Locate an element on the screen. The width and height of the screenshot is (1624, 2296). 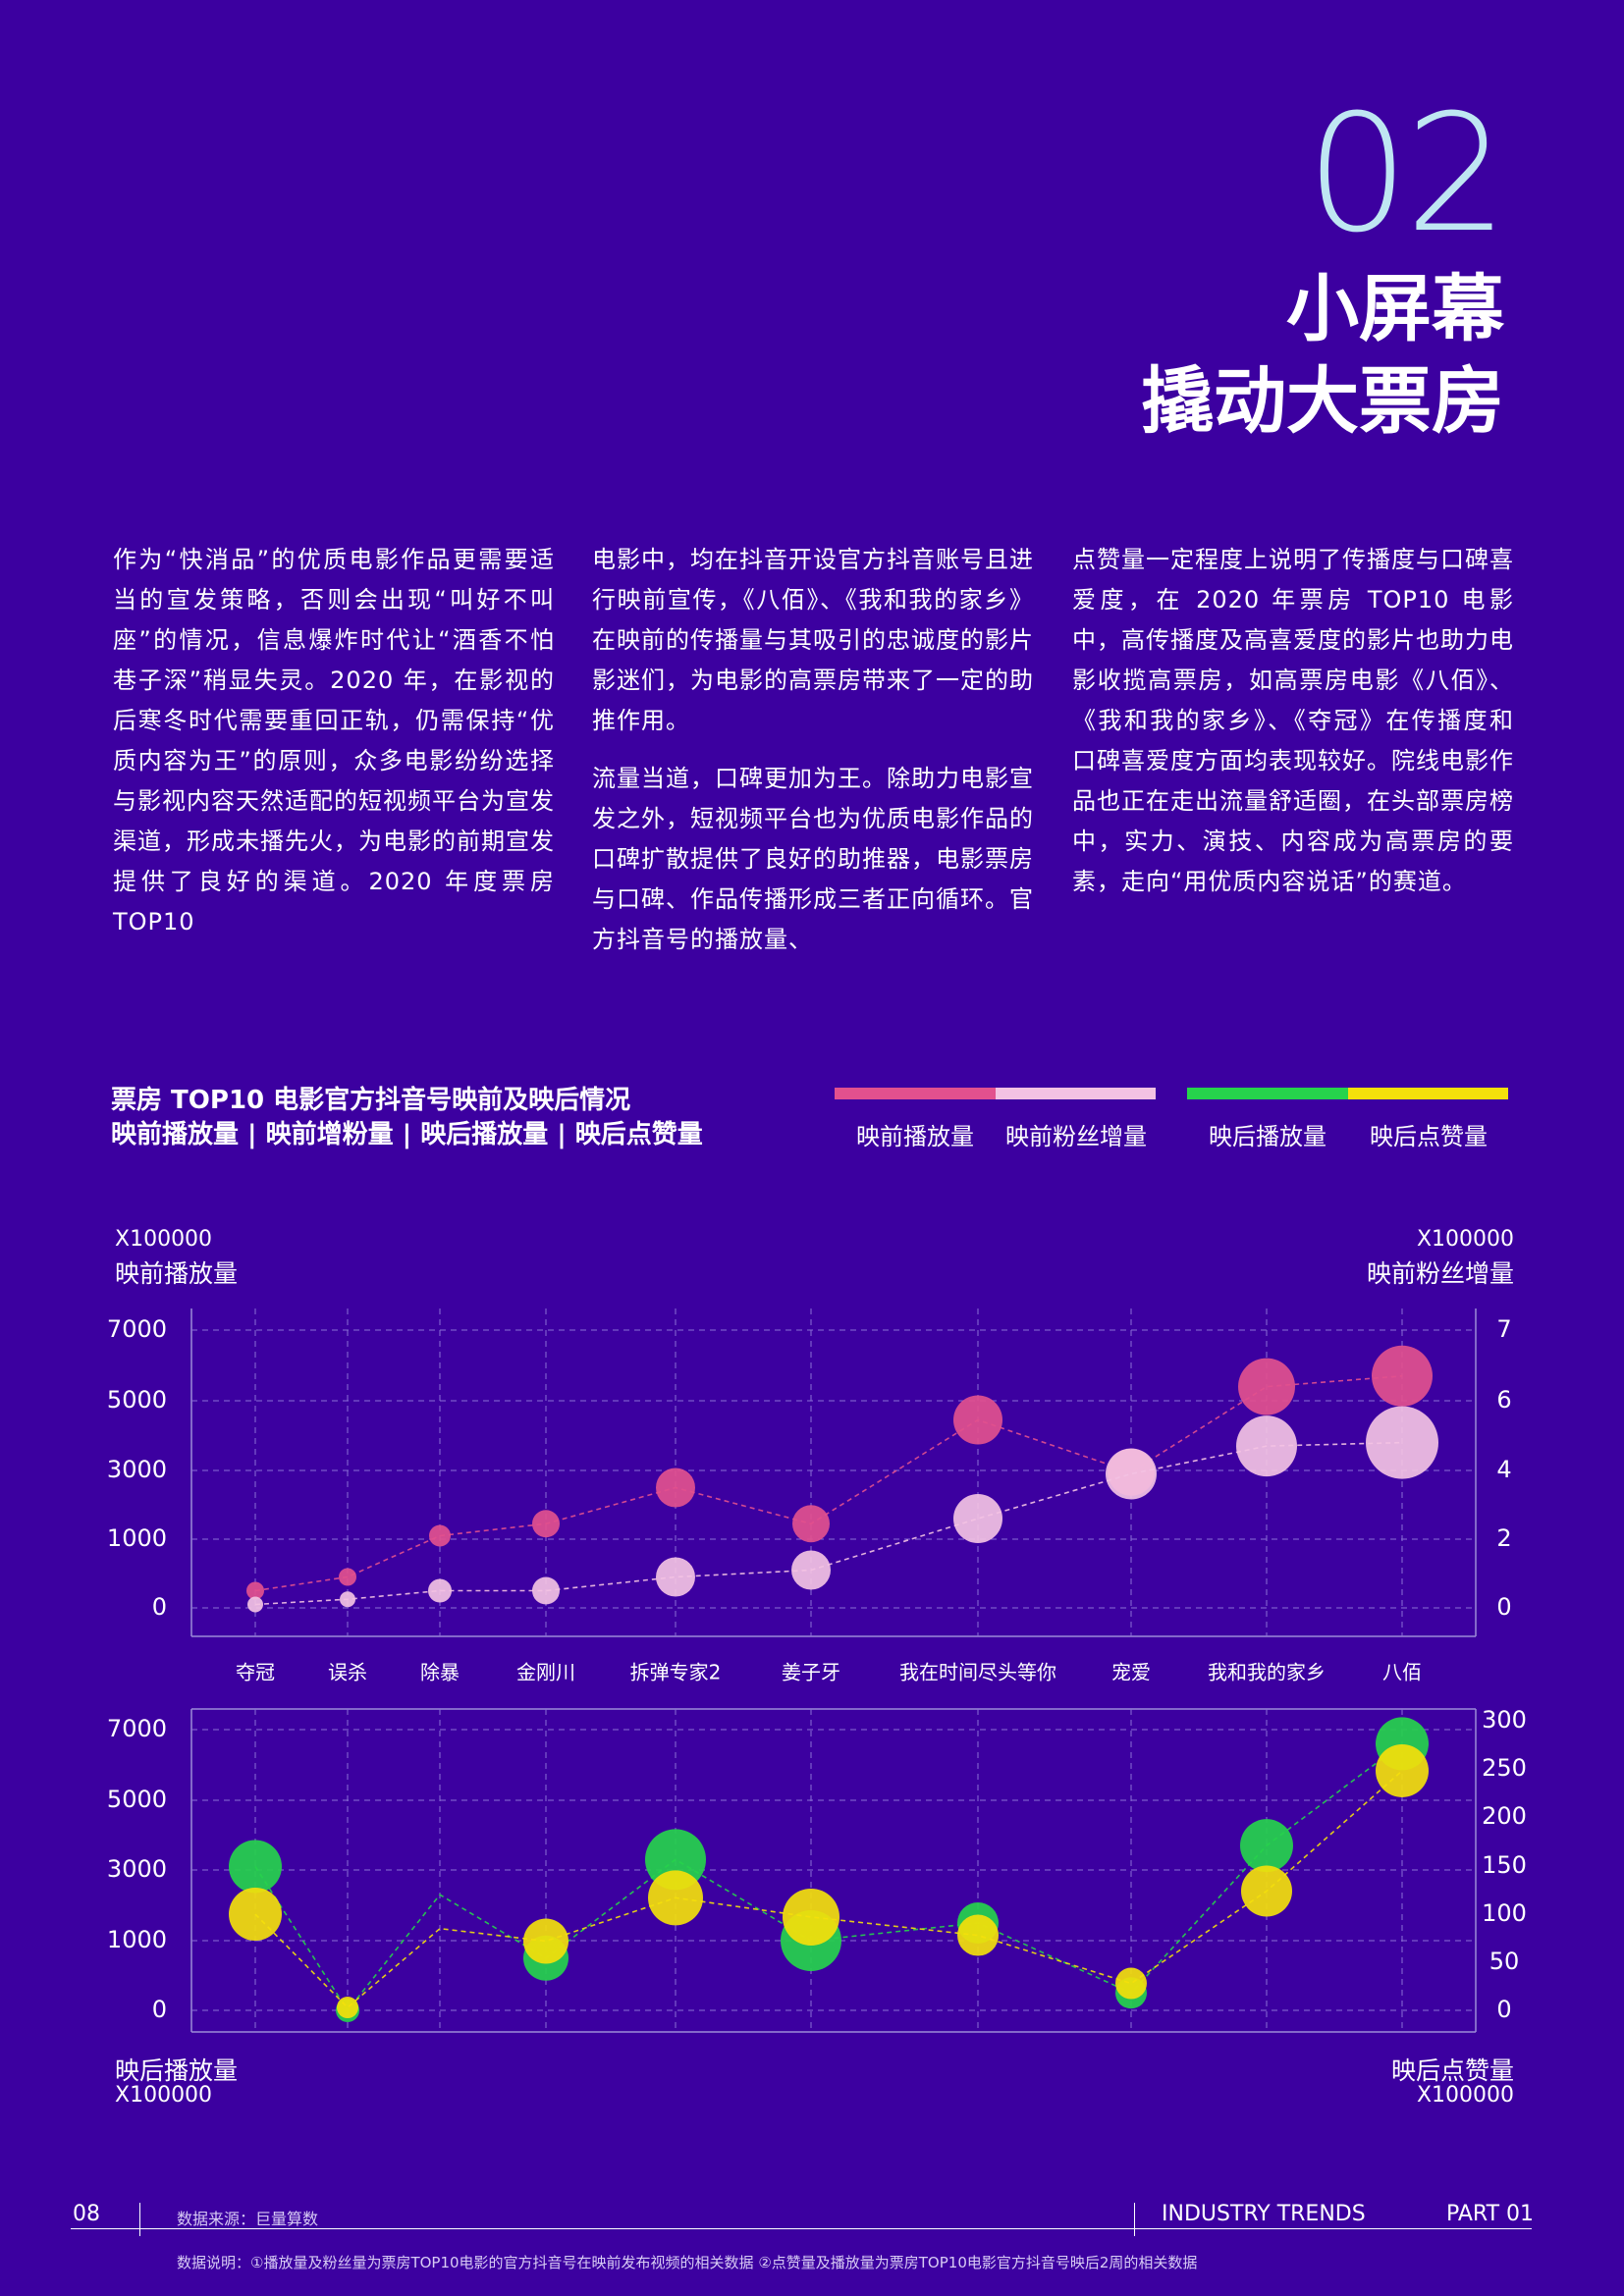
right-tick-label: 100 is located at coordinates (1504, 1913).